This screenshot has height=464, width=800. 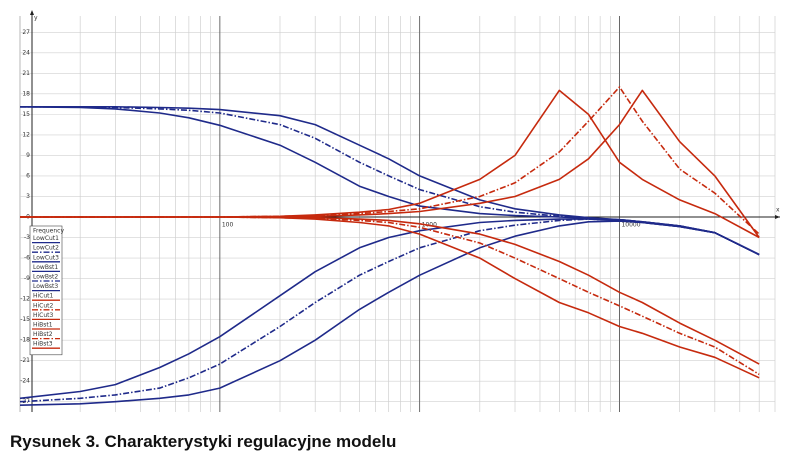 What do you see at coordinates (26, 93) in the screenshot?
I see `y-tick-label: 18` at bounding box center [26, 93].